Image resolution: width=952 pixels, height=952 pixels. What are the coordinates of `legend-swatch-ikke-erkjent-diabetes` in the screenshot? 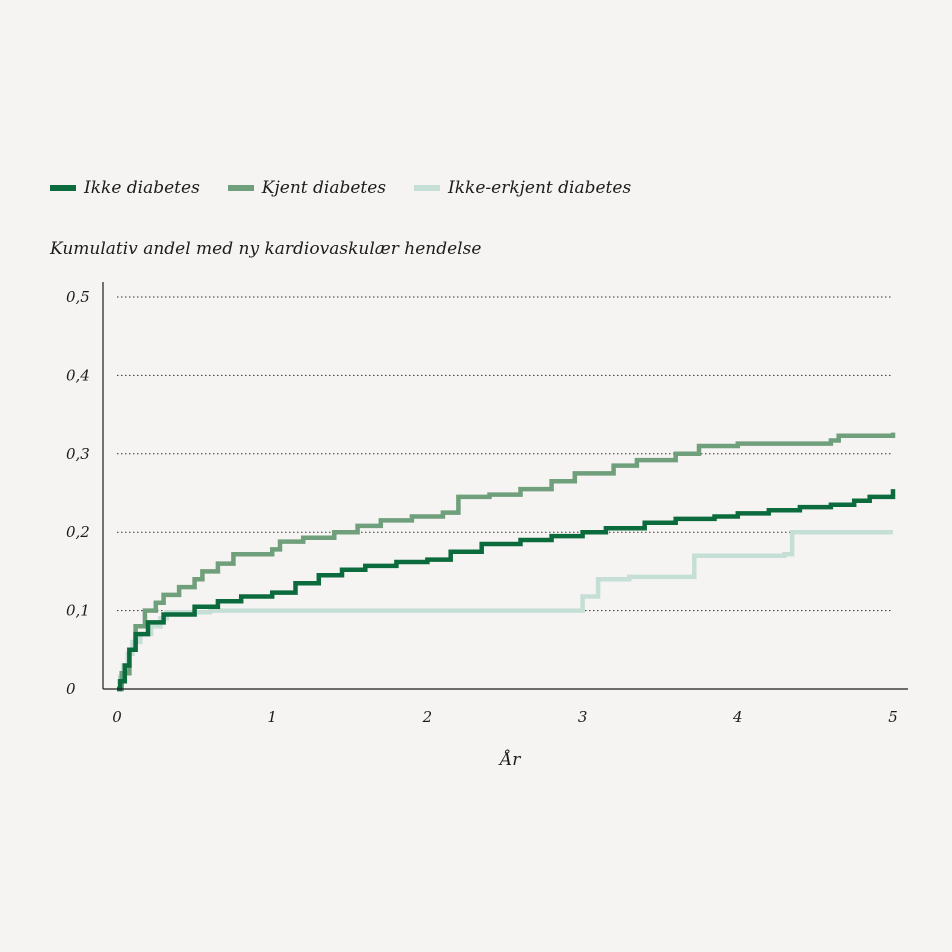 It's located at (427, 188).